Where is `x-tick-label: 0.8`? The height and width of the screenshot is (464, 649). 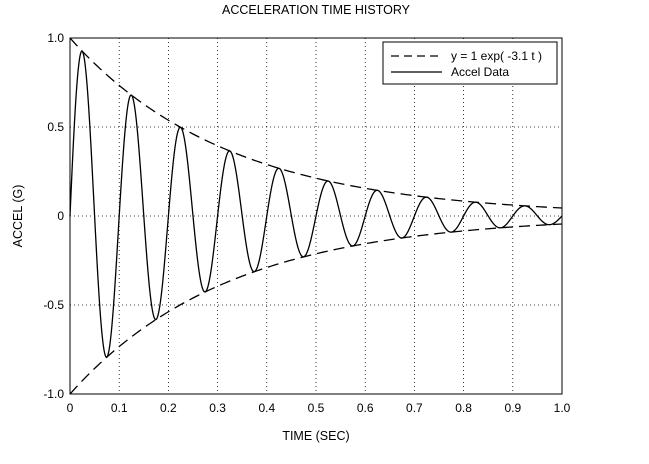 x-tick-label: 0.8 is located at coordinates (463, 408).